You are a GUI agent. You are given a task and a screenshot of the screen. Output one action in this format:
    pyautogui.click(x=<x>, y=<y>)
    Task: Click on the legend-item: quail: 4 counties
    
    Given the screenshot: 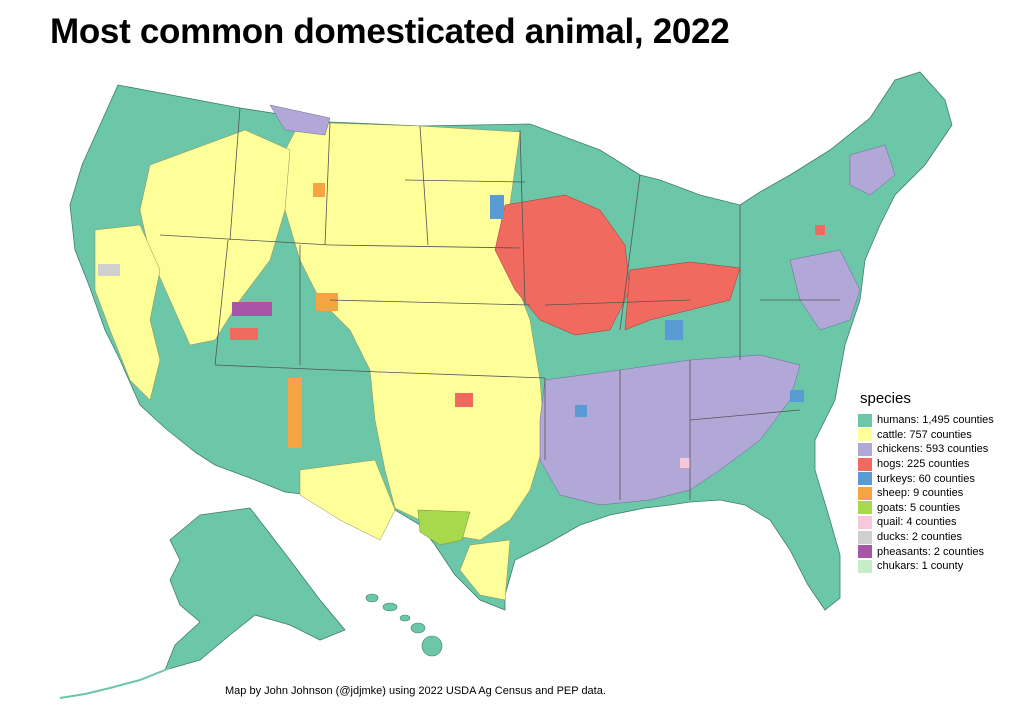 What is the action you would take?
    pyautogui.click(x=938, y=522)
    